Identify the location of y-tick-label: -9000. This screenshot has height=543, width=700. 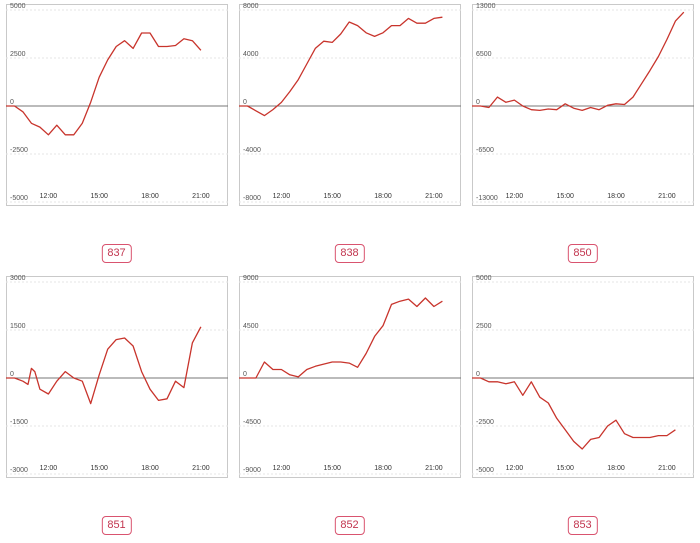
(252, 470).